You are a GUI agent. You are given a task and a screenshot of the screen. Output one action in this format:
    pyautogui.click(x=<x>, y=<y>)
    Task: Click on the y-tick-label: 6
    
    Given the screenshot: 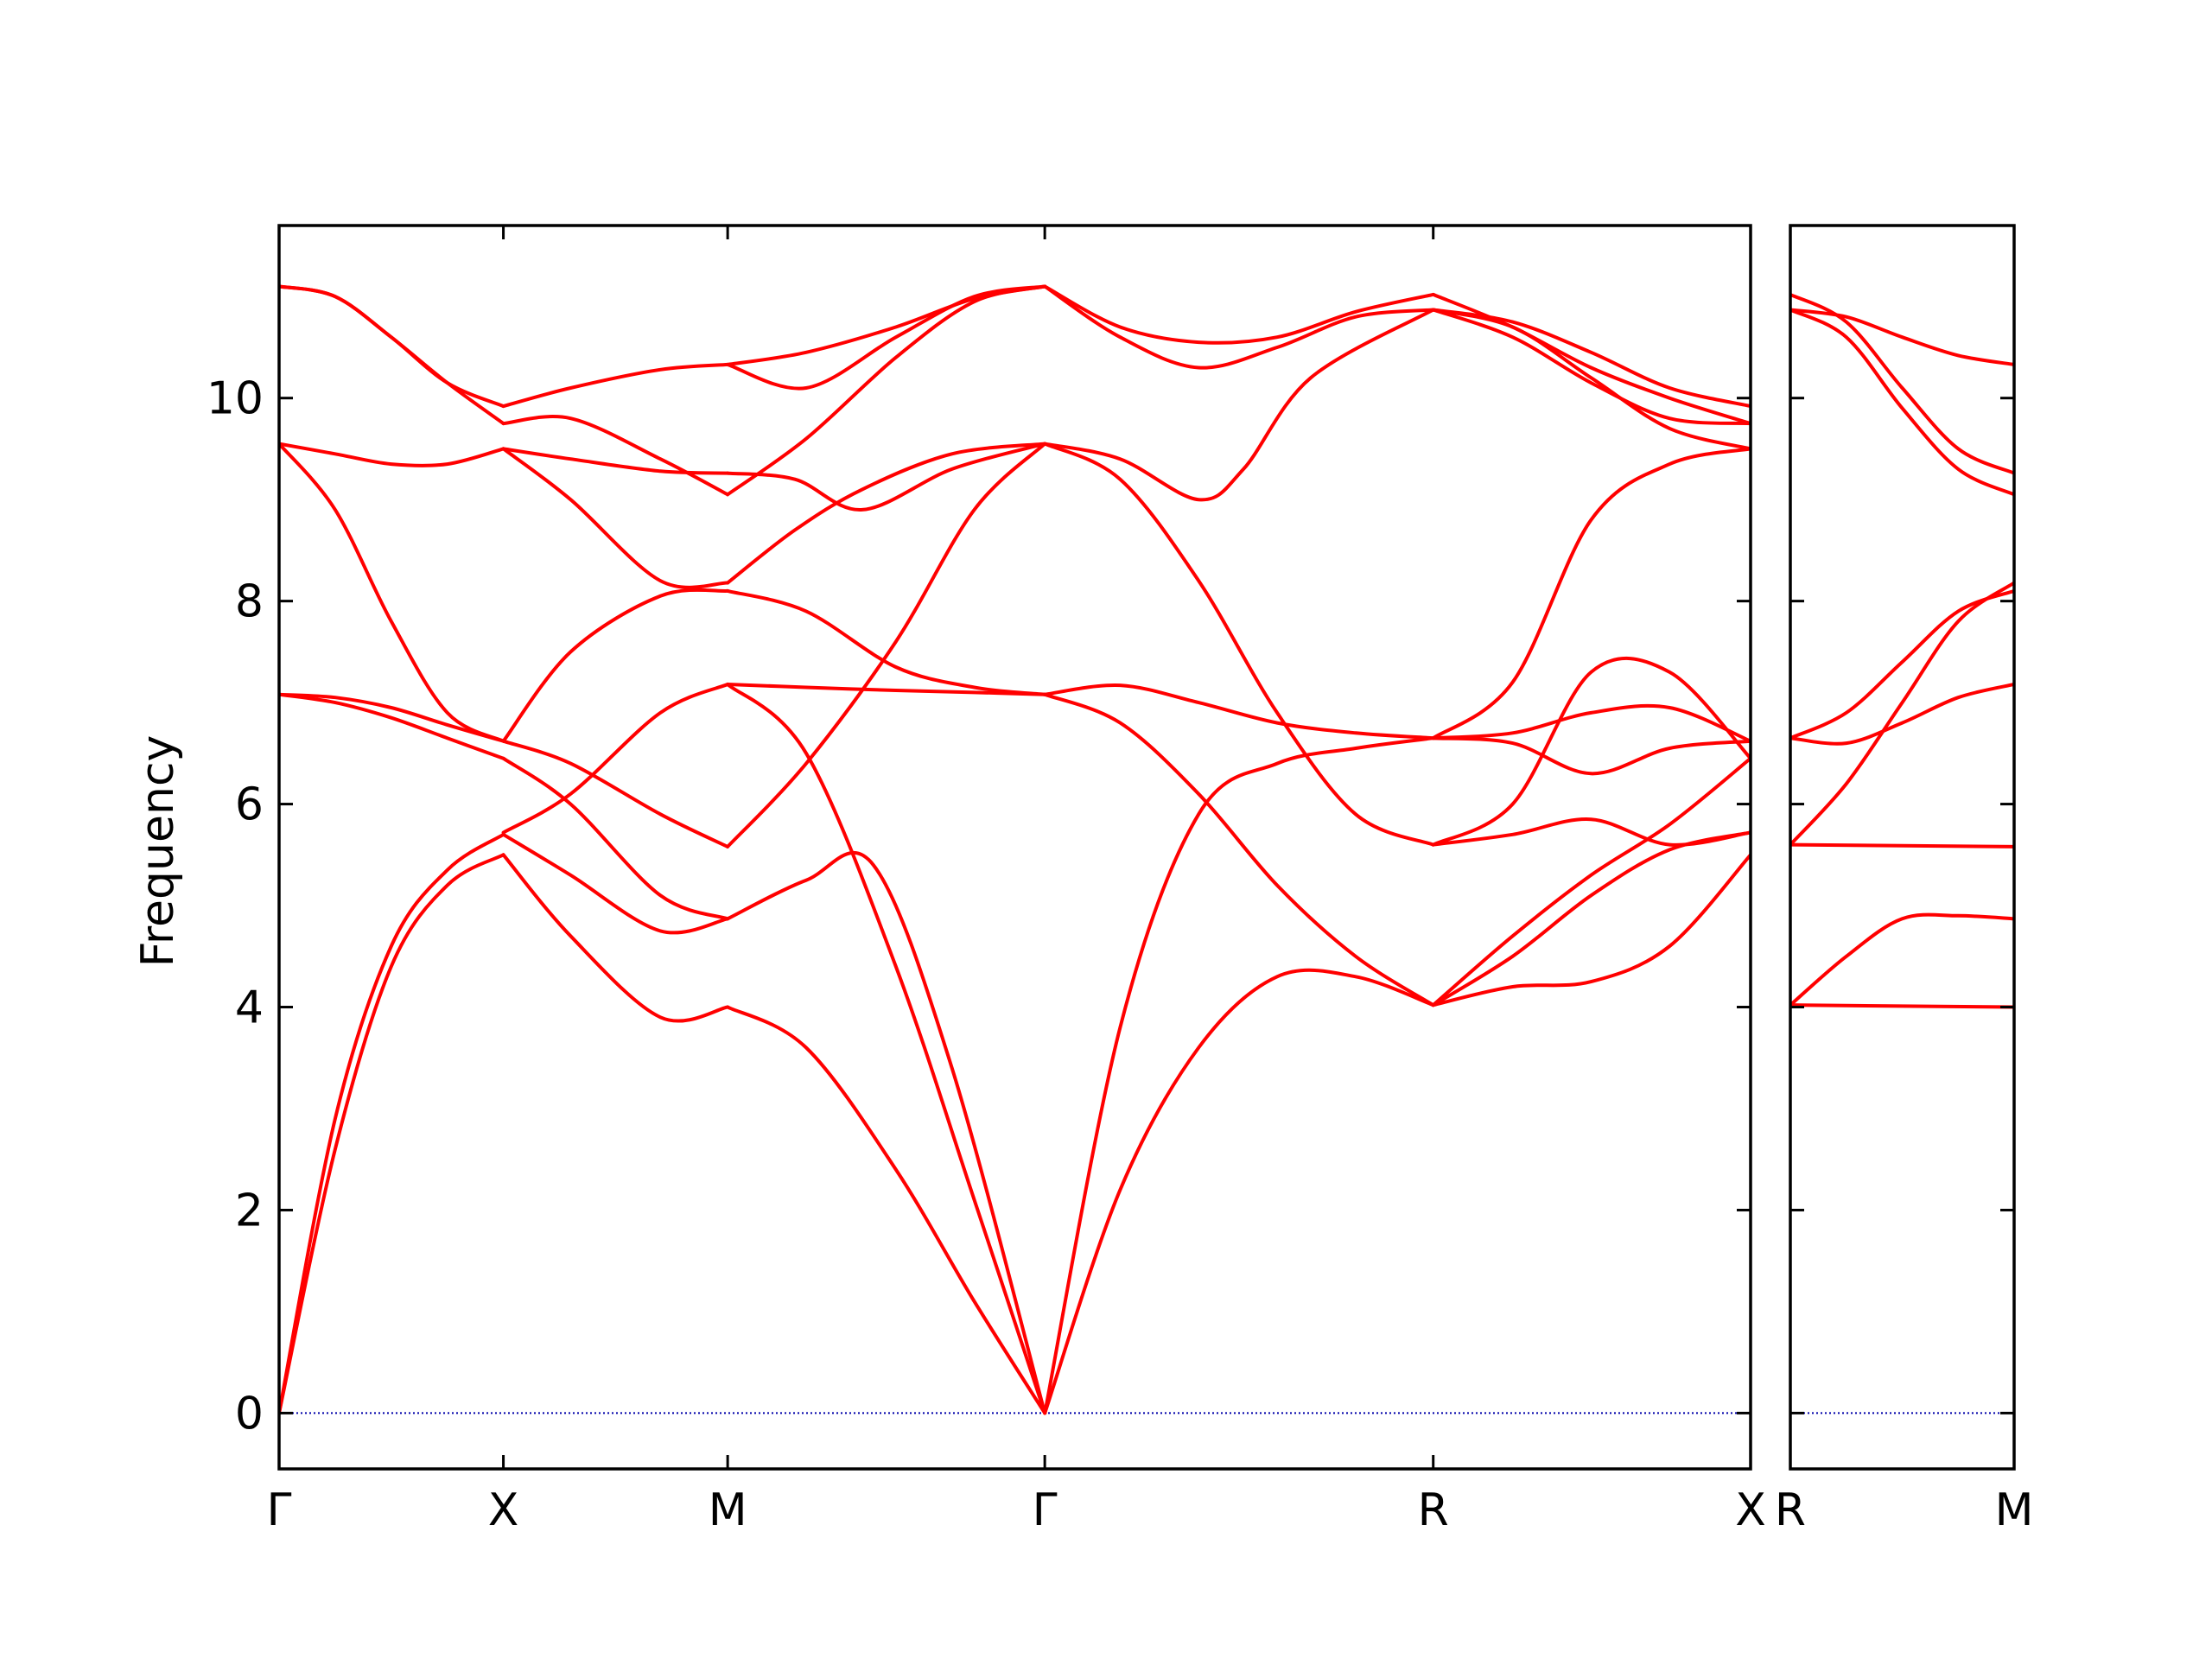 What is the action you would take?
    pyautogui.click(x=249, y=805)
    